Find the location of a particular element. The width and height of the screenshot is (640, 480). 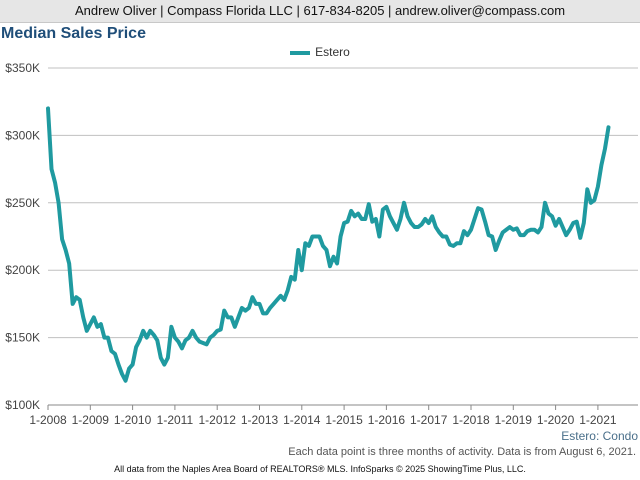

chart-title: Median Sales Price is located at coordinates (73, 33).